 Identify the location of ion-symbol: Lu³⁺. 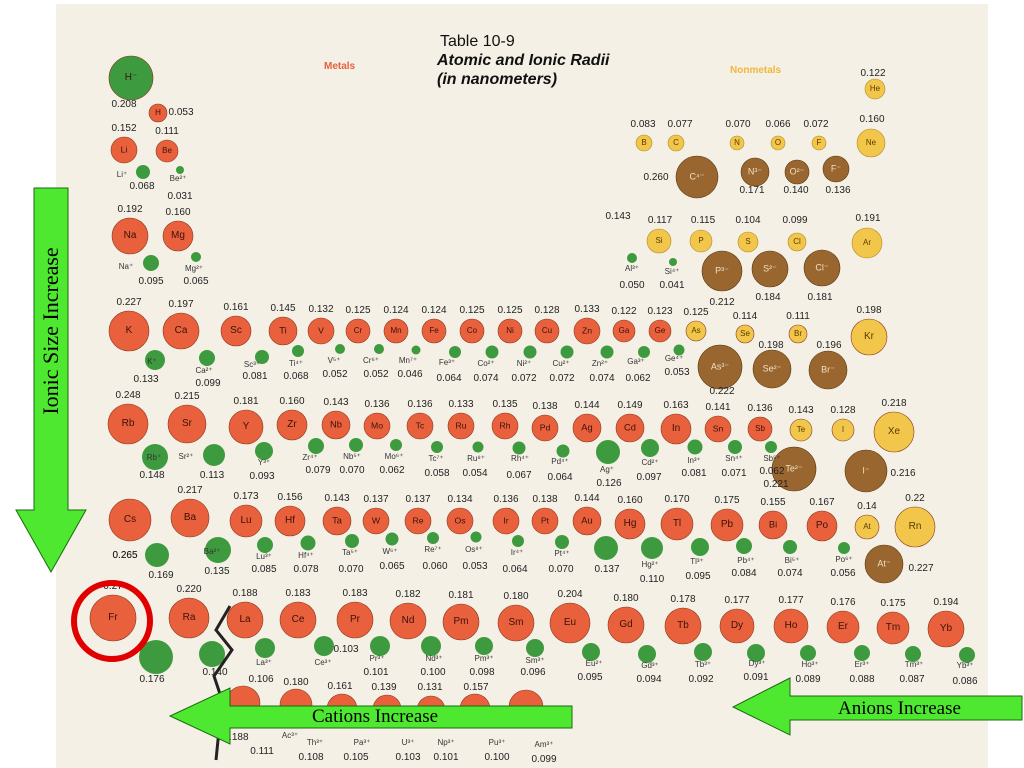
(264, 556).